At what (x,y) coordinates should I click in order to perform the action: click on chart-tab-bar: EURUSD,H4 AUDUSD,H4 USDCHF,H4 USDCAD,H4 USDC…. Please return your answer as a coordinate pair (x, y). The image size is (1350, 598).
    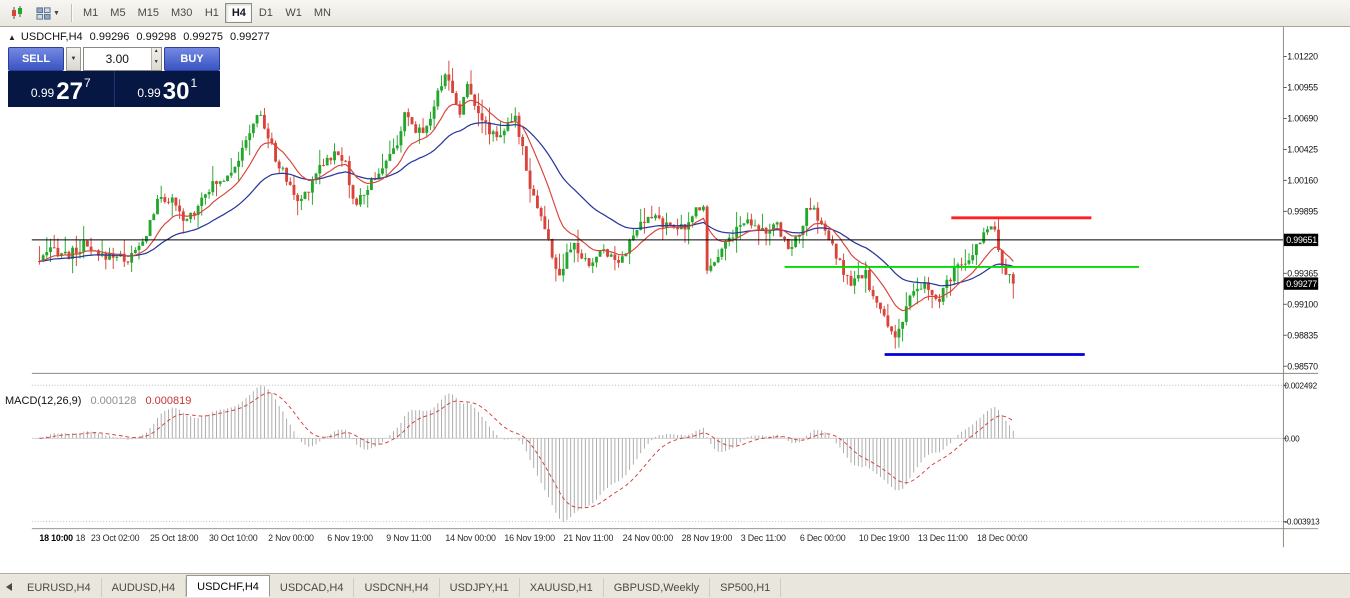
    Looking at the image, I should click on (675, 585).